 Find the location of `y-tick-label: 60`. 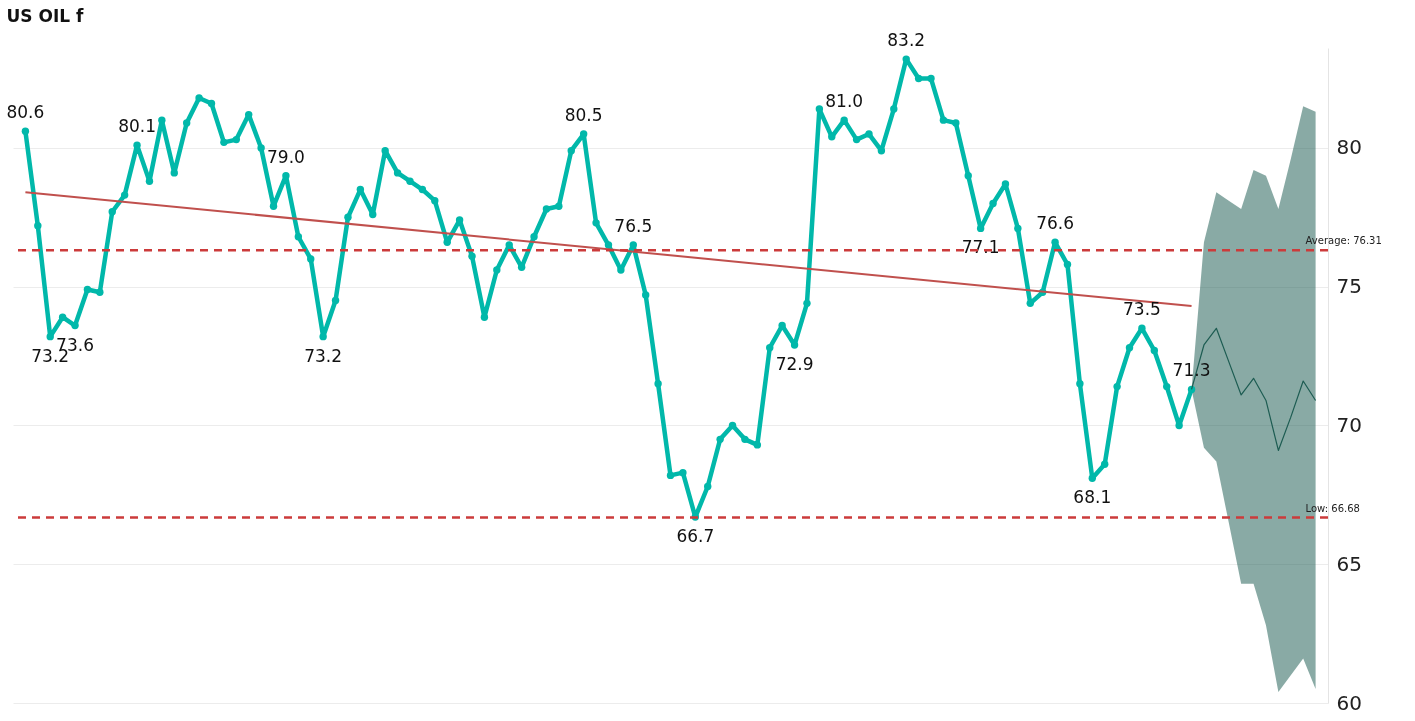

y-tick-label: 60 is located at coordinates (1349, 702).